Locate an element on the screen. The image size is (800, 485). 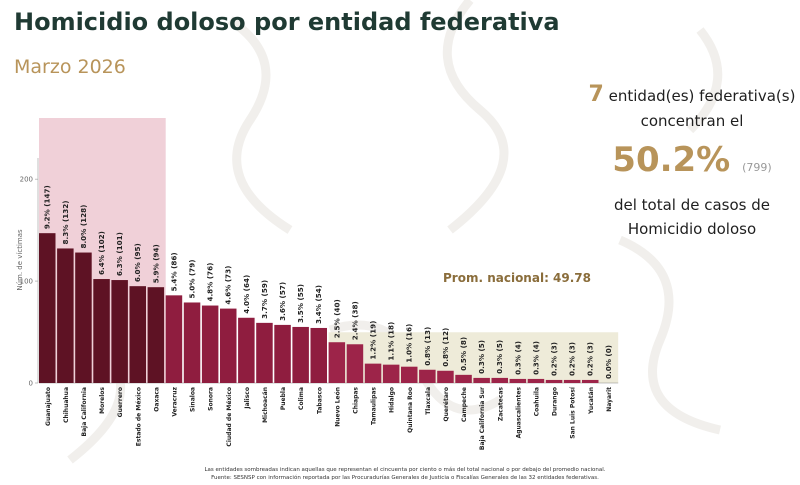
category-label: Aguascalientes is located at coordinates (518, 413).